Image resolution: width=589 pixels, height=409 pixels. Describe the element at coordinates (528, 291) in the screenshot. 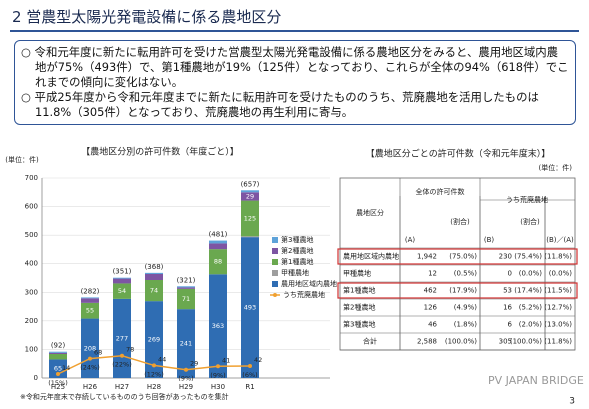

I see `table-cell: (17.4%)` at that location.